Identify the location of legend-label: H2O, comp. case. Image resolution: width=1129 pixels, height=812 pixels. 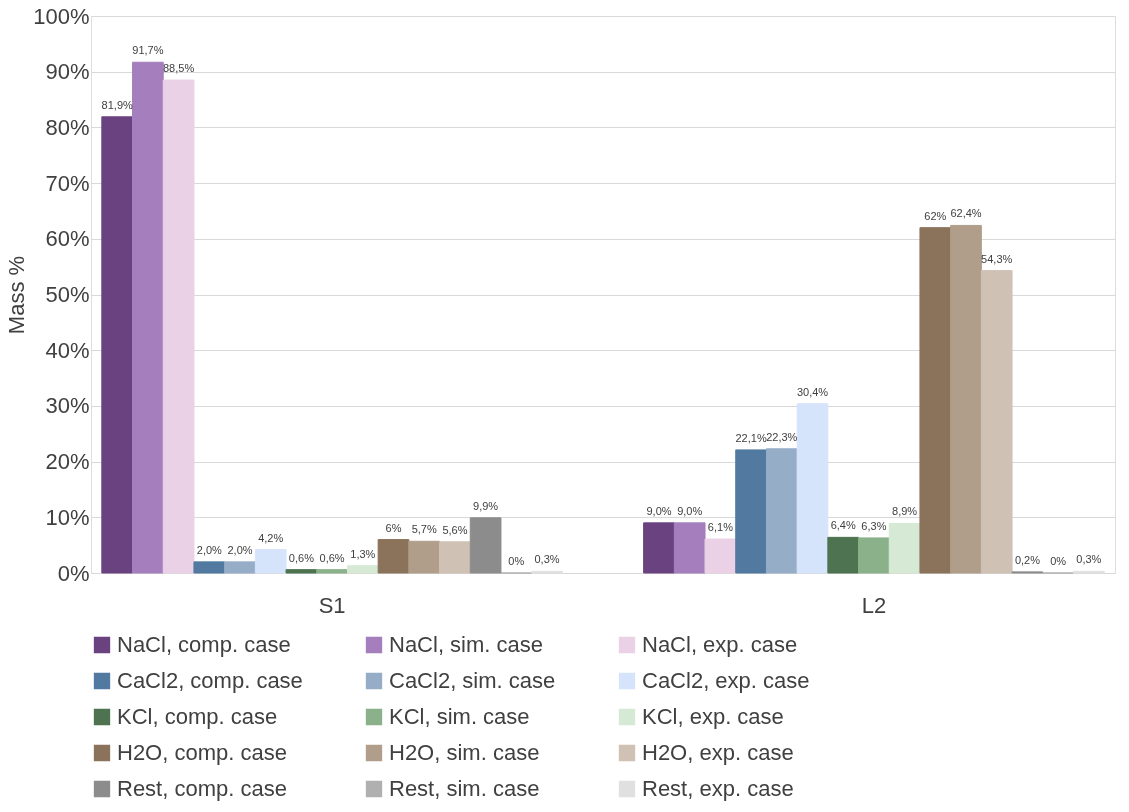
(202, 752).